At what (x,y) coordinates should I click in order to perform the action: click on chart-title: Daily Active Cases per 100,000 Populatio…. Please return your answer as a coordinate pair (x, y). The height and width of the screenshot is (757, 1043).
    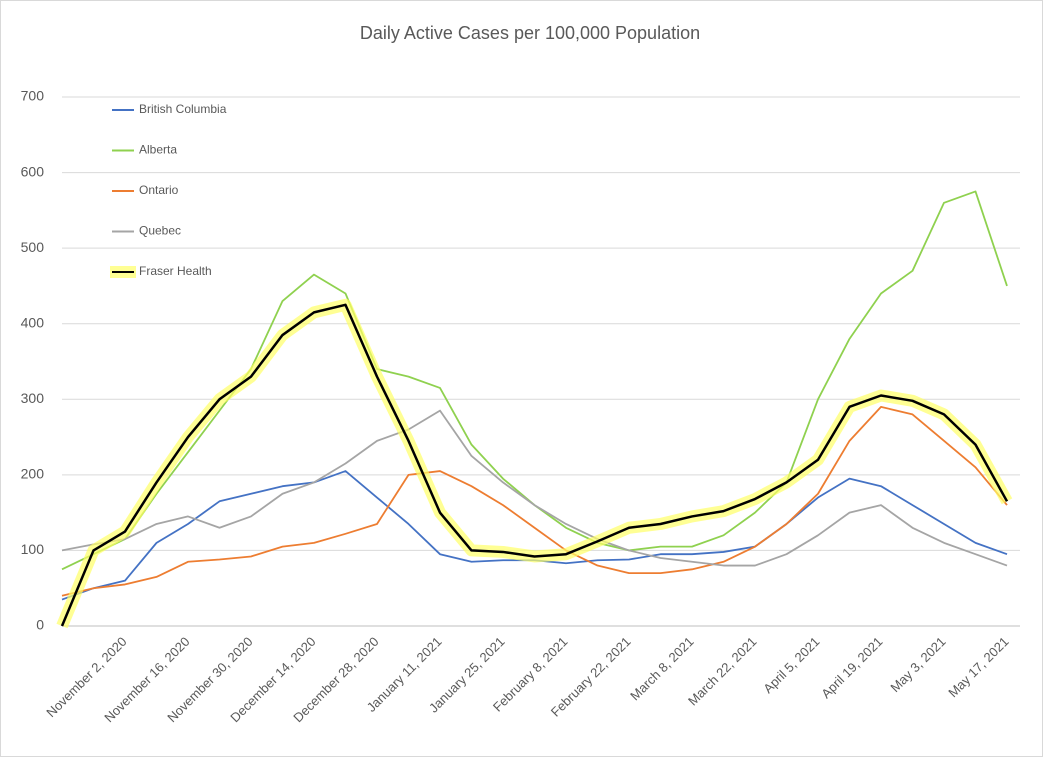
    Looking at the image, I should click on (530, 33).